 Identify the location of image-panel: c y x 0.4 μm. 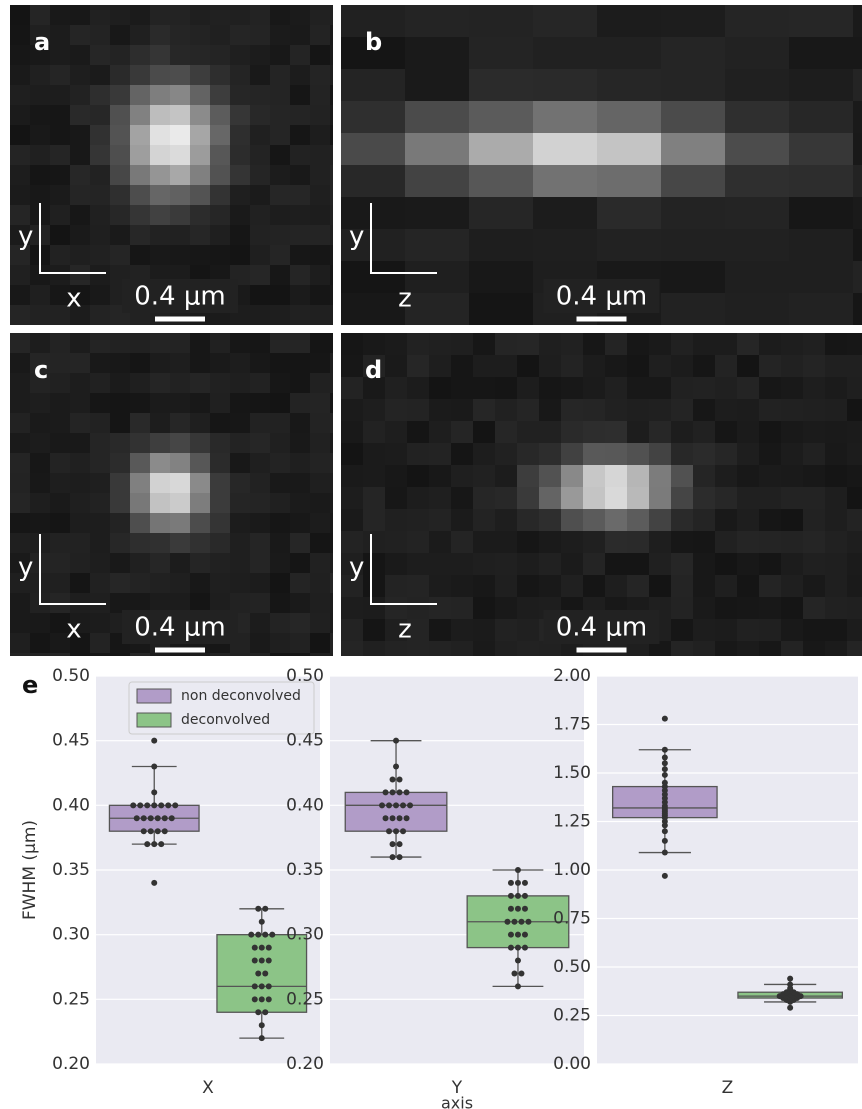
(171, 494).